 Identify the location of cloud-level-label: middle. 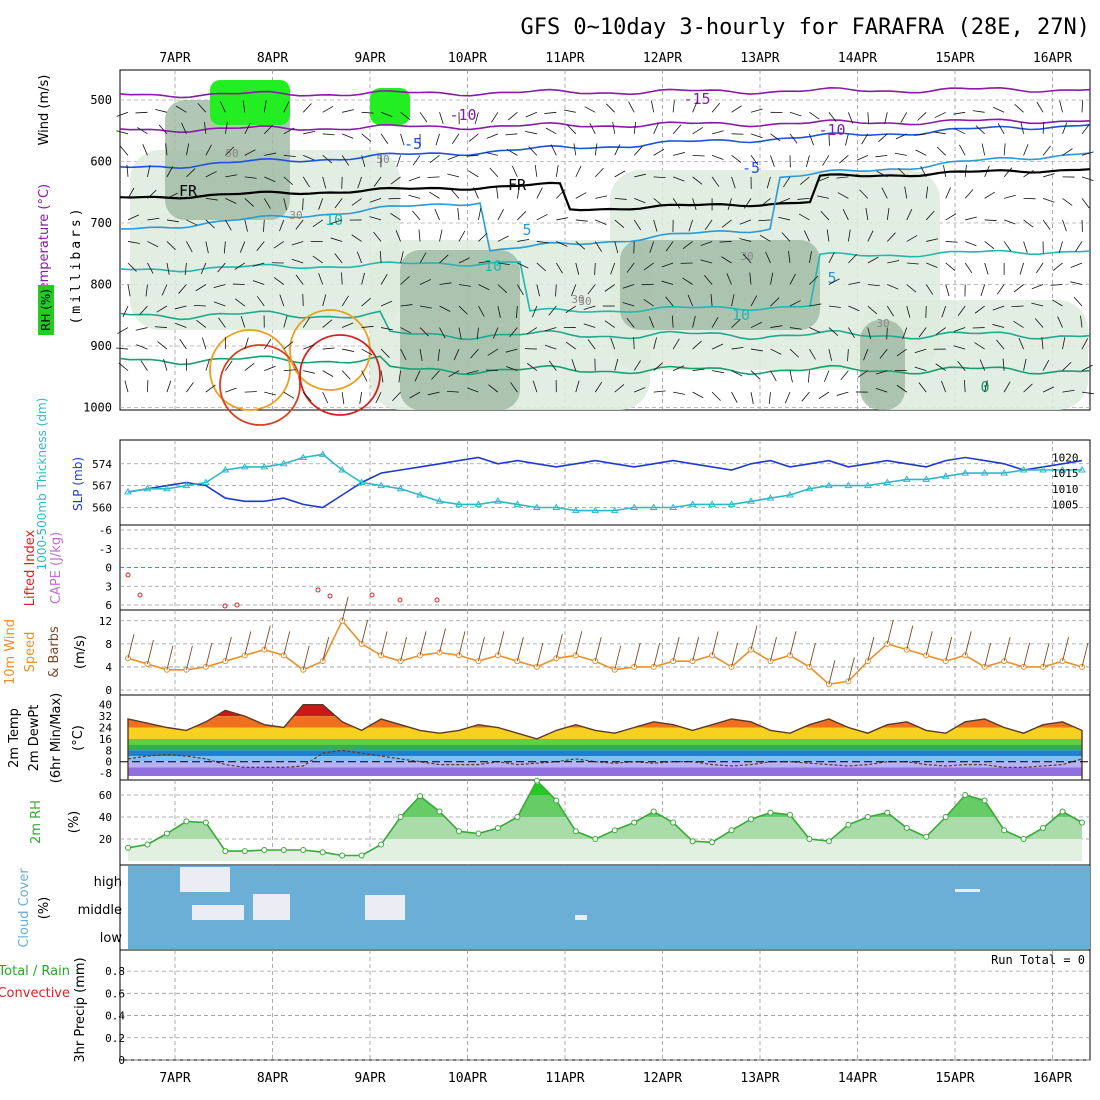
(100, 910).